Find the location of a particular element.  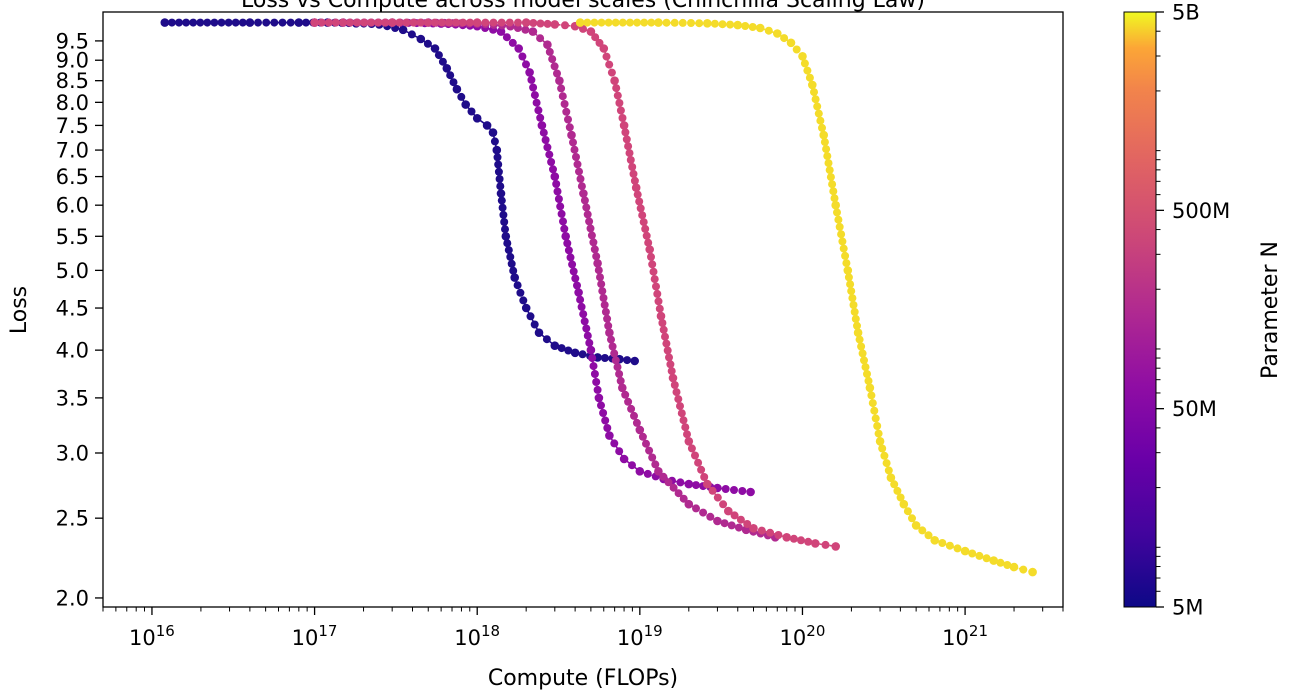

y-tick-label: 2.0 is located at coordinates (72, 598).